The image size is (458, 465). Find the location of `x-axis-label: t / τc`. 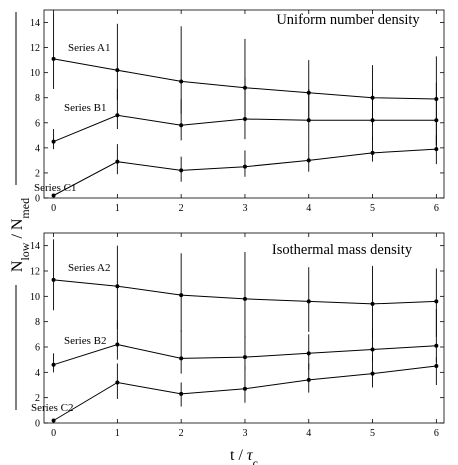

x-axis-label: t / τc is located at coordinates (244, 456).